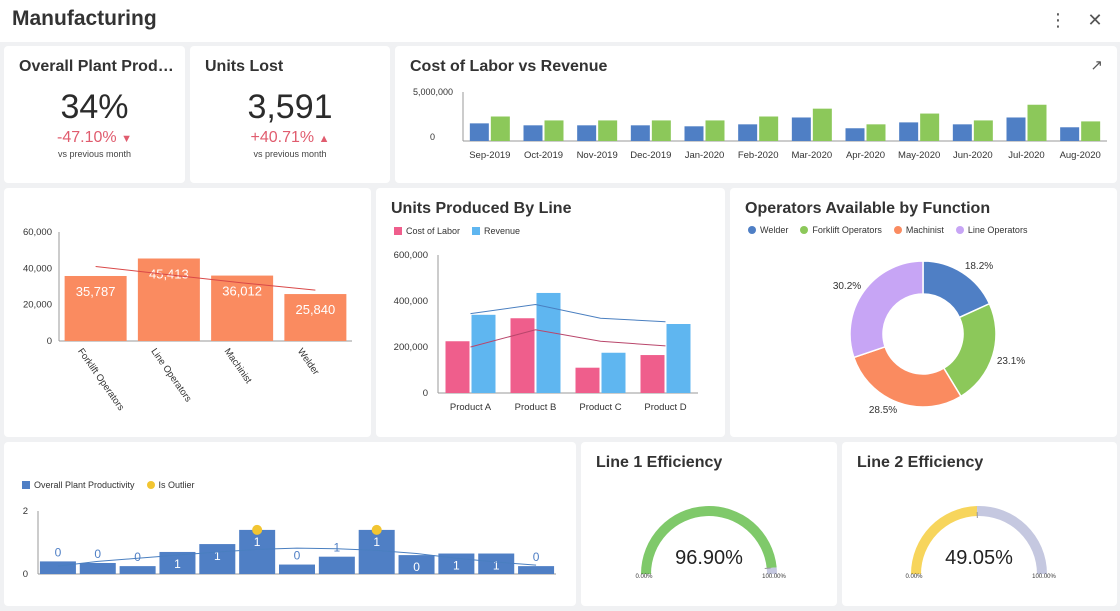 The height and width of the screenshot is (611, 1120). Describe the element at coordinates (1096, 65) in the screenshot. I see `expand-arrow-icon: ↗` at that location.